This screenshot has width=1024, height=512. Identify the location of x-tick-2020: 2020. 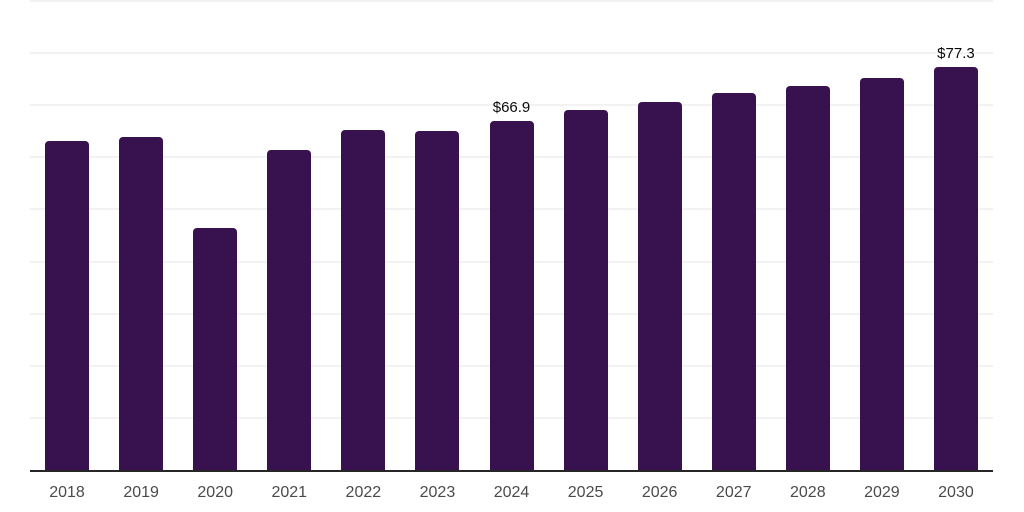
(215, 492).